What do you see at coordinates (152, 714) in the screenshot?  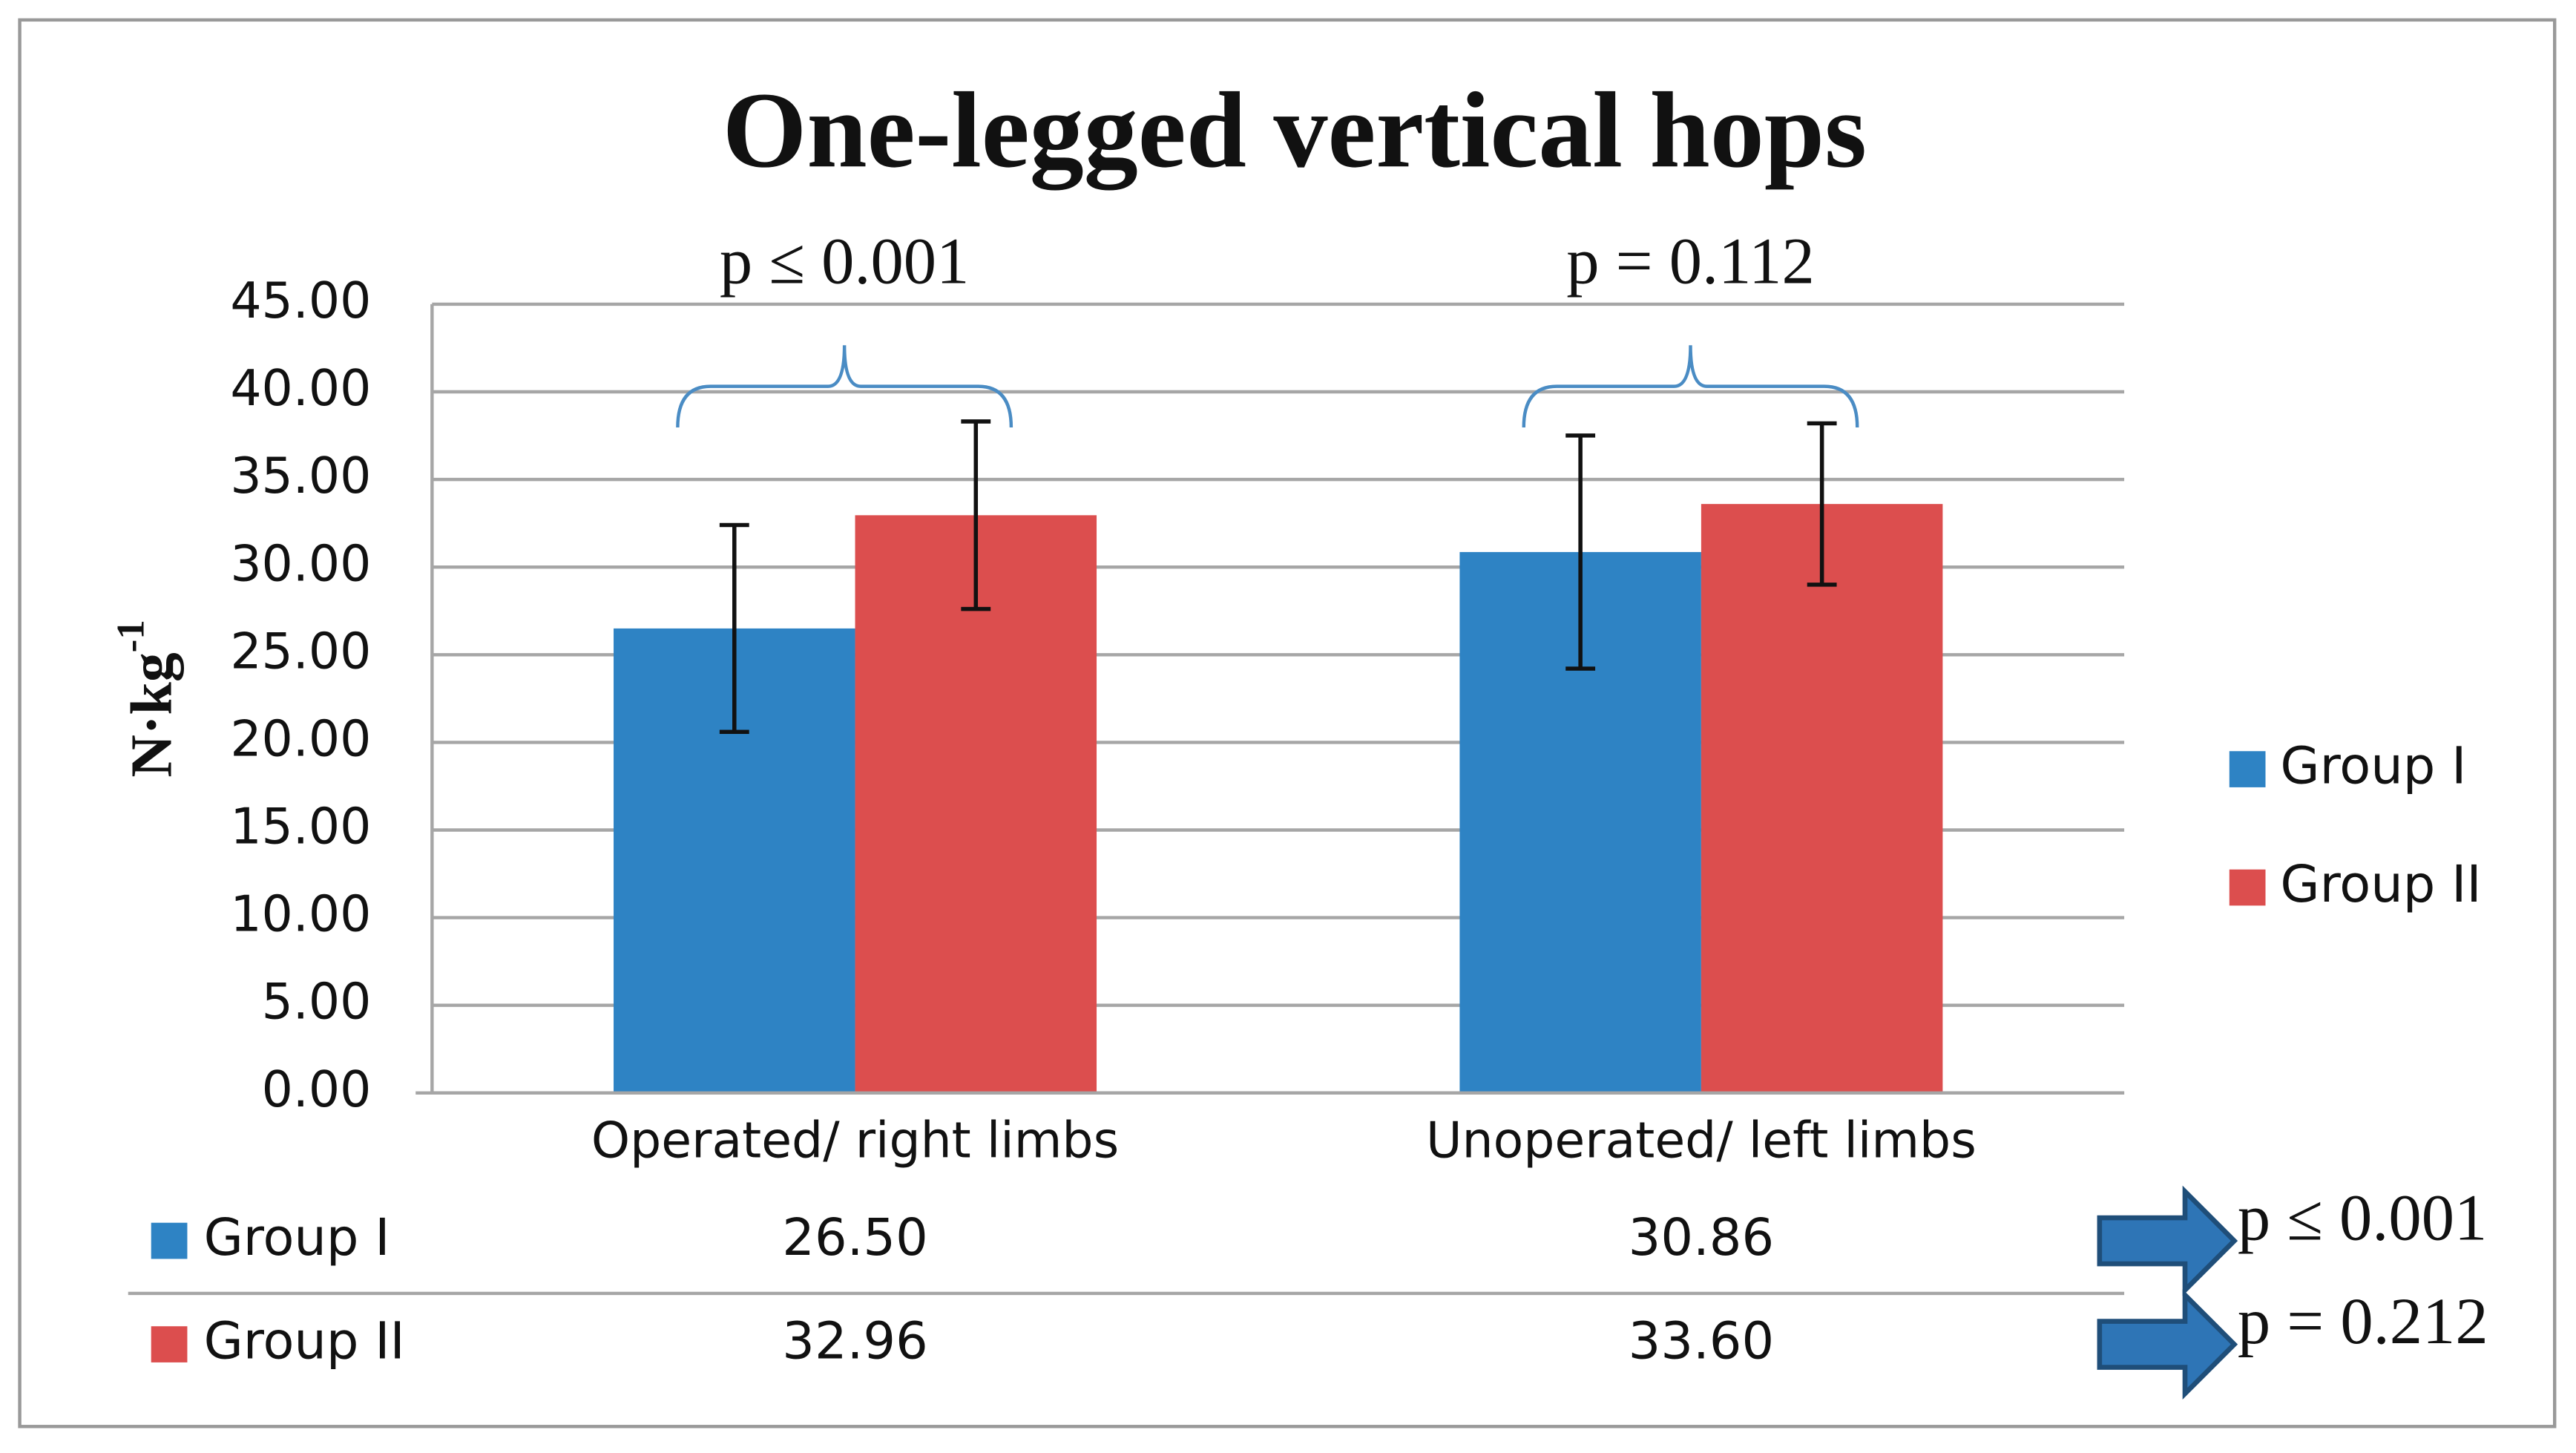 I see `y-axis-label-text: N·kg` at bounding box center [152, 714].